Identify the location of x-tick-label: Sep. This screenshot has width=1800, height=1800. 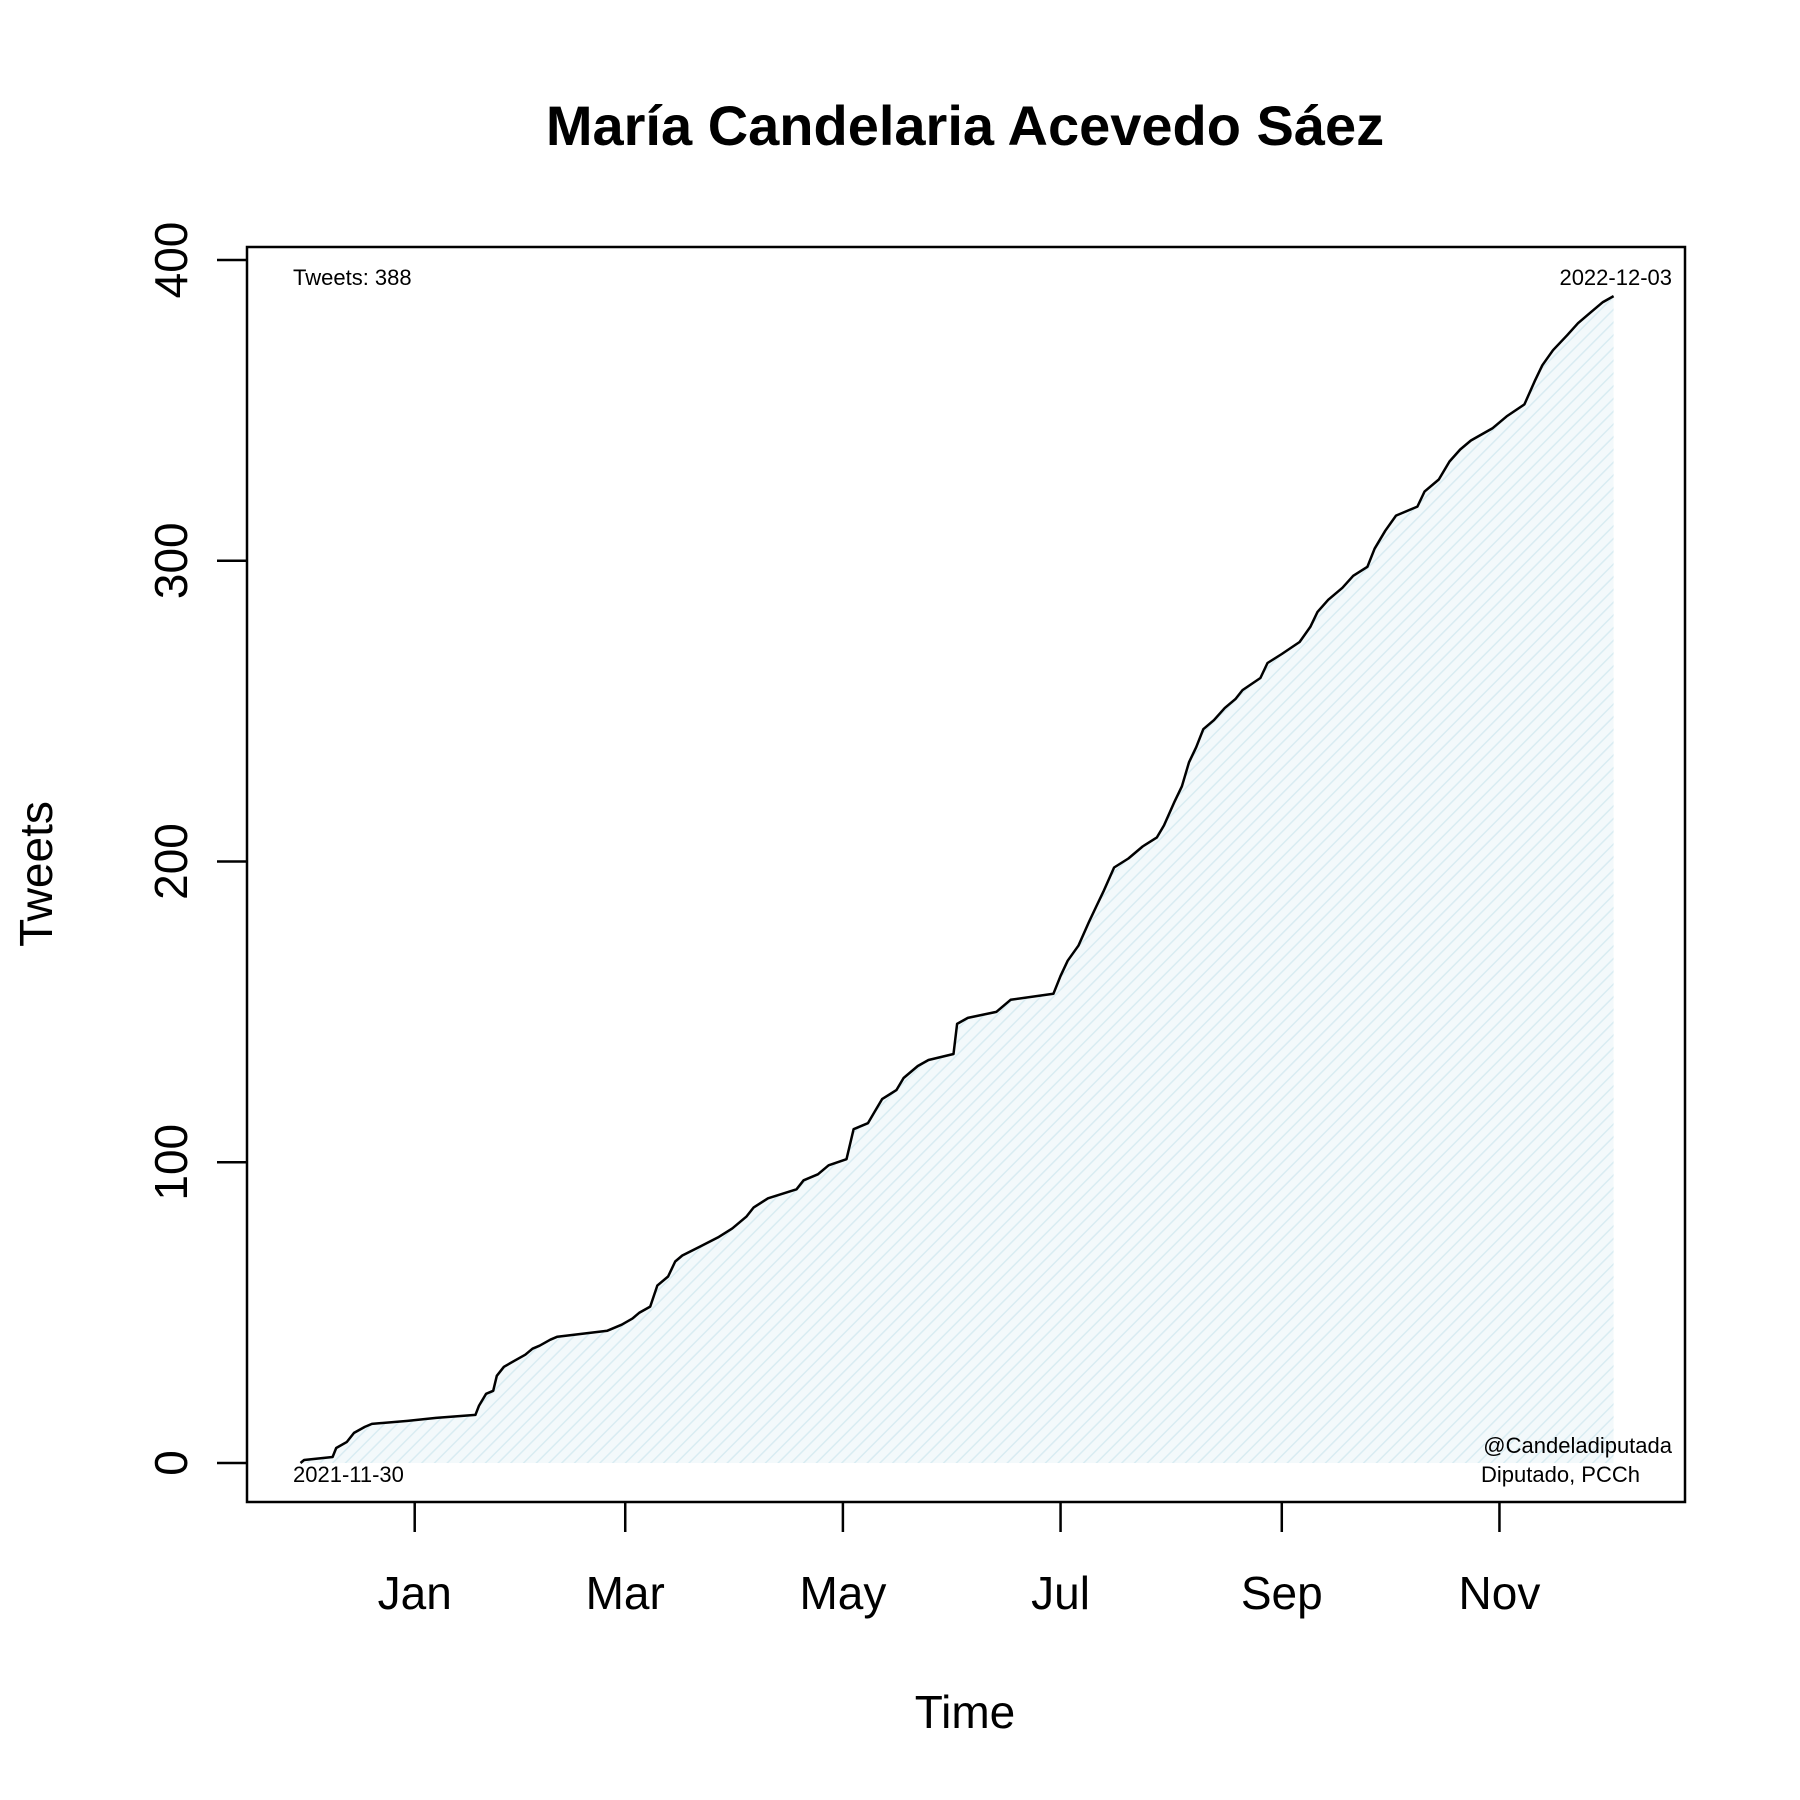
(1282, 1593).